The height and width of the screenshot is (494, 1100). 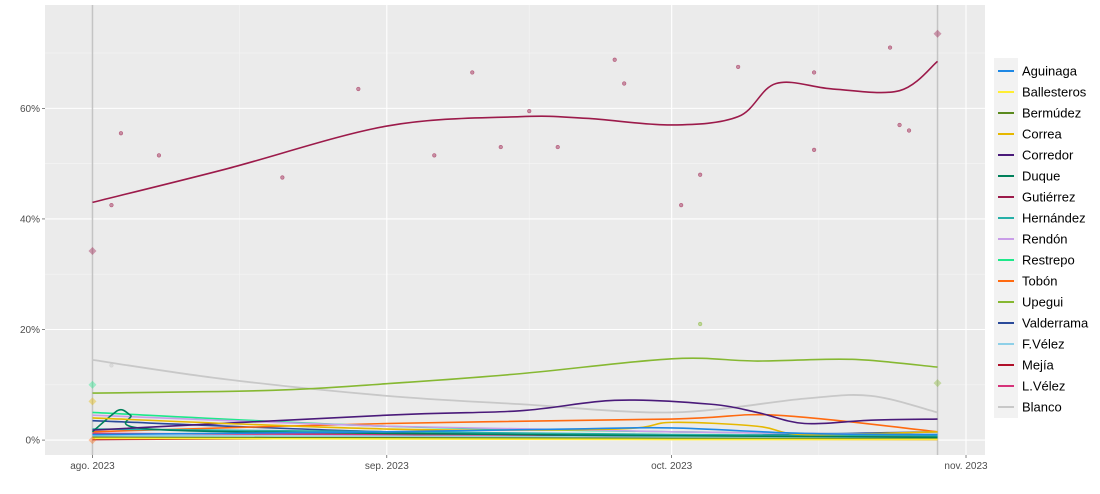 What do you see at coordinates (1051, 113) in the screenshot?
I see `legend-label: Bermúdez` at bounding box center [1051, 113].